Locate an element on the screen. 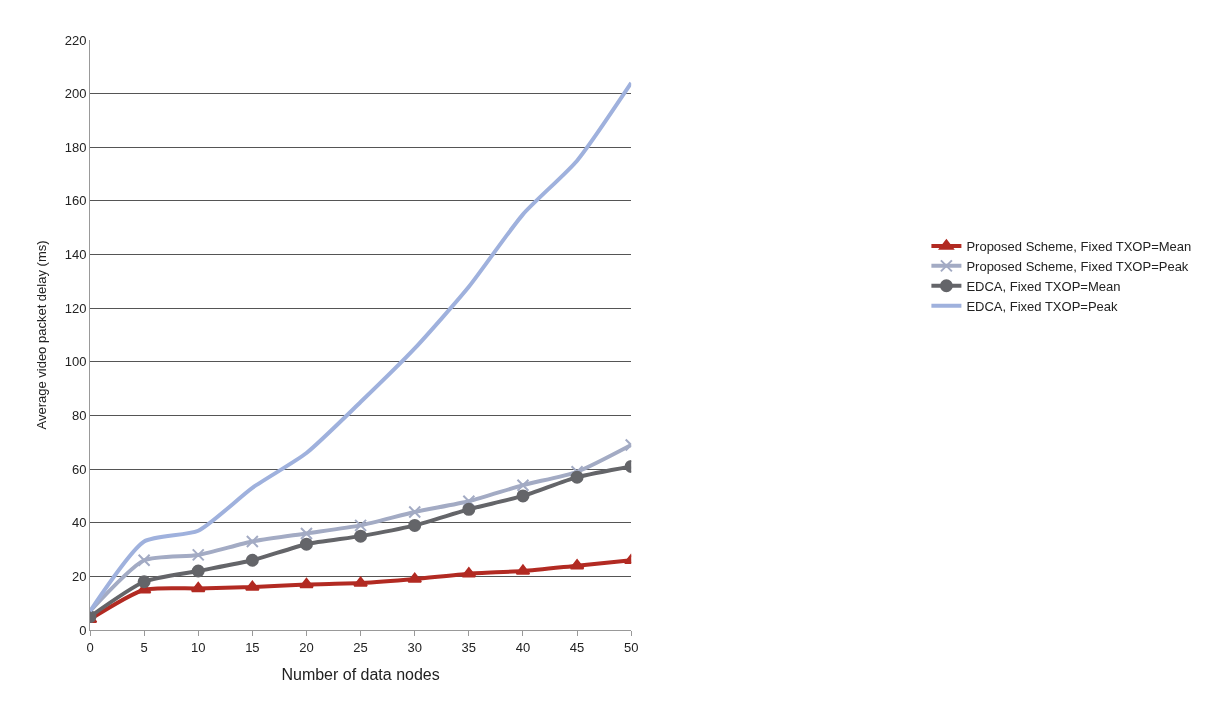 This screenshot has height=720, width=1208. y-axis-title: Average video packet delay (ms) is located at coordinates (41, 335).